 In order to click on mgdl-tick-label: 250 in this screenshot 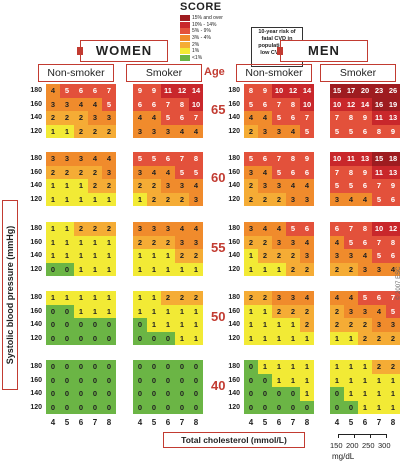, I will do `click(368, 445)`.